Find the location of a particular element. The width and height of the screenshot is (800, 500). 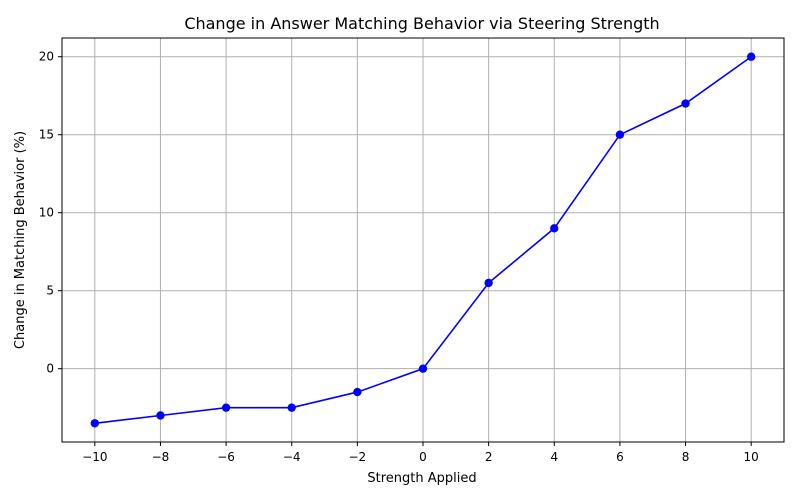

x-tick-label: 4 is located at coordinates (554, 457).